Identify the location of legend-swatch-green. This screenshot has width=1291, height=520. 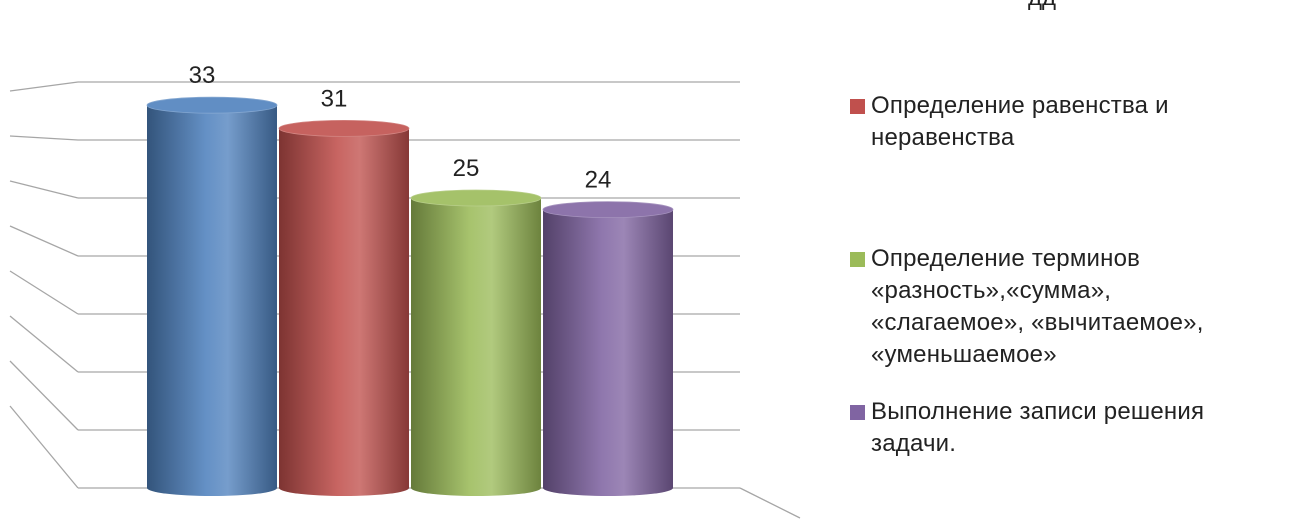
(857, 259).